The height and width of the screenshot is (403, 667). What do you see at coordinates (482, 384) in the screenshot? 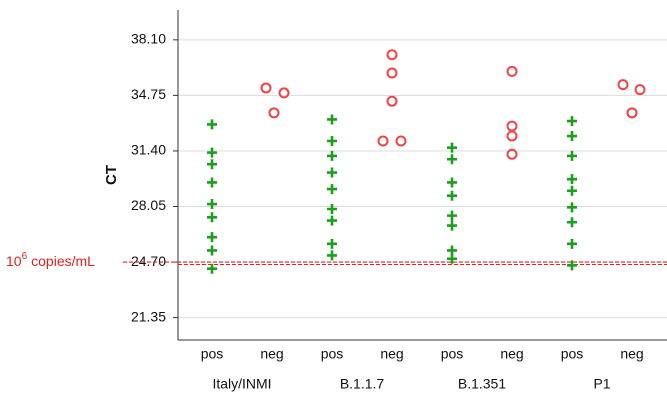
I see `group-label: B.1.351` at bounding box center [482, 384].